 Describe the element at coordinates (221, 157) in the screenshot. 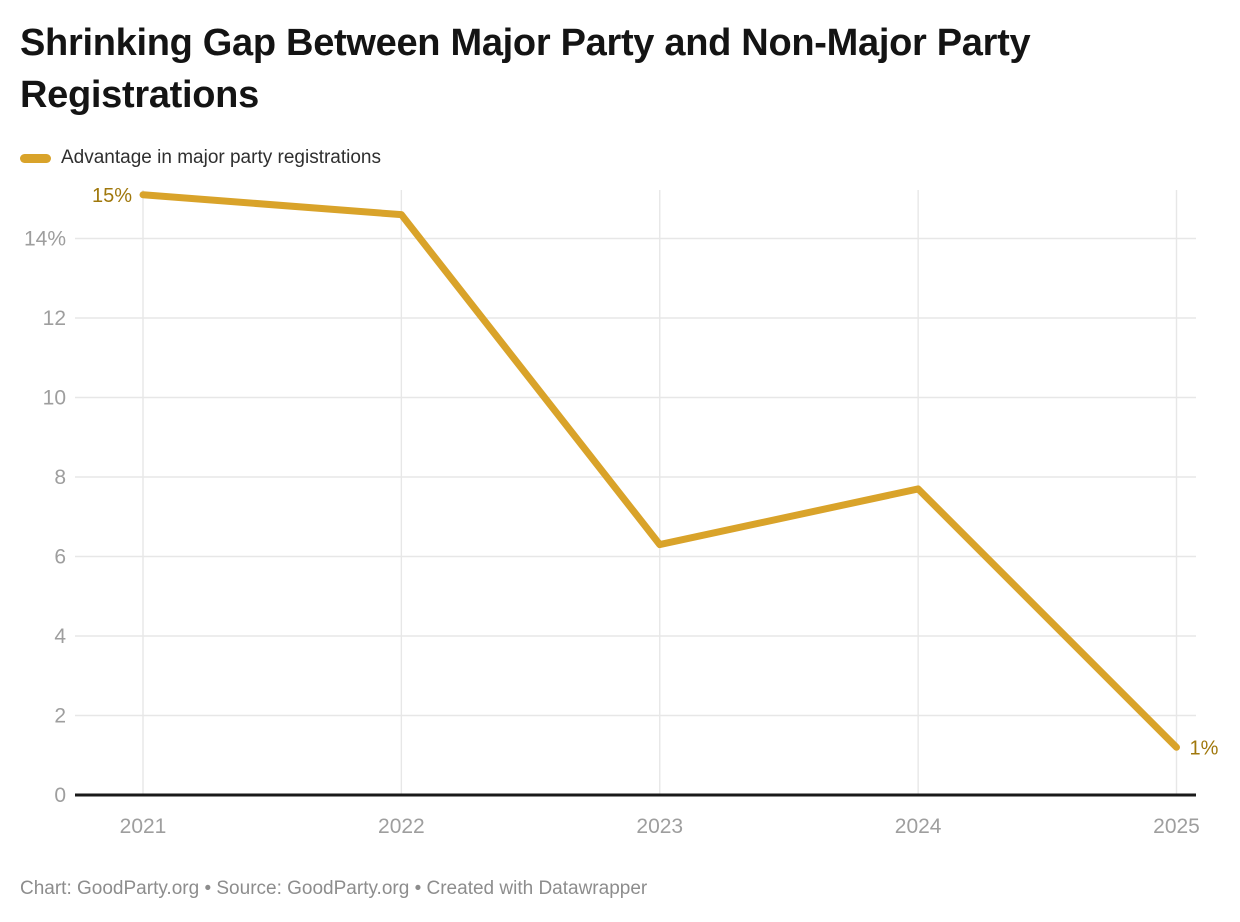

I see `legend-label: Advantage in major party registrations` at that location.